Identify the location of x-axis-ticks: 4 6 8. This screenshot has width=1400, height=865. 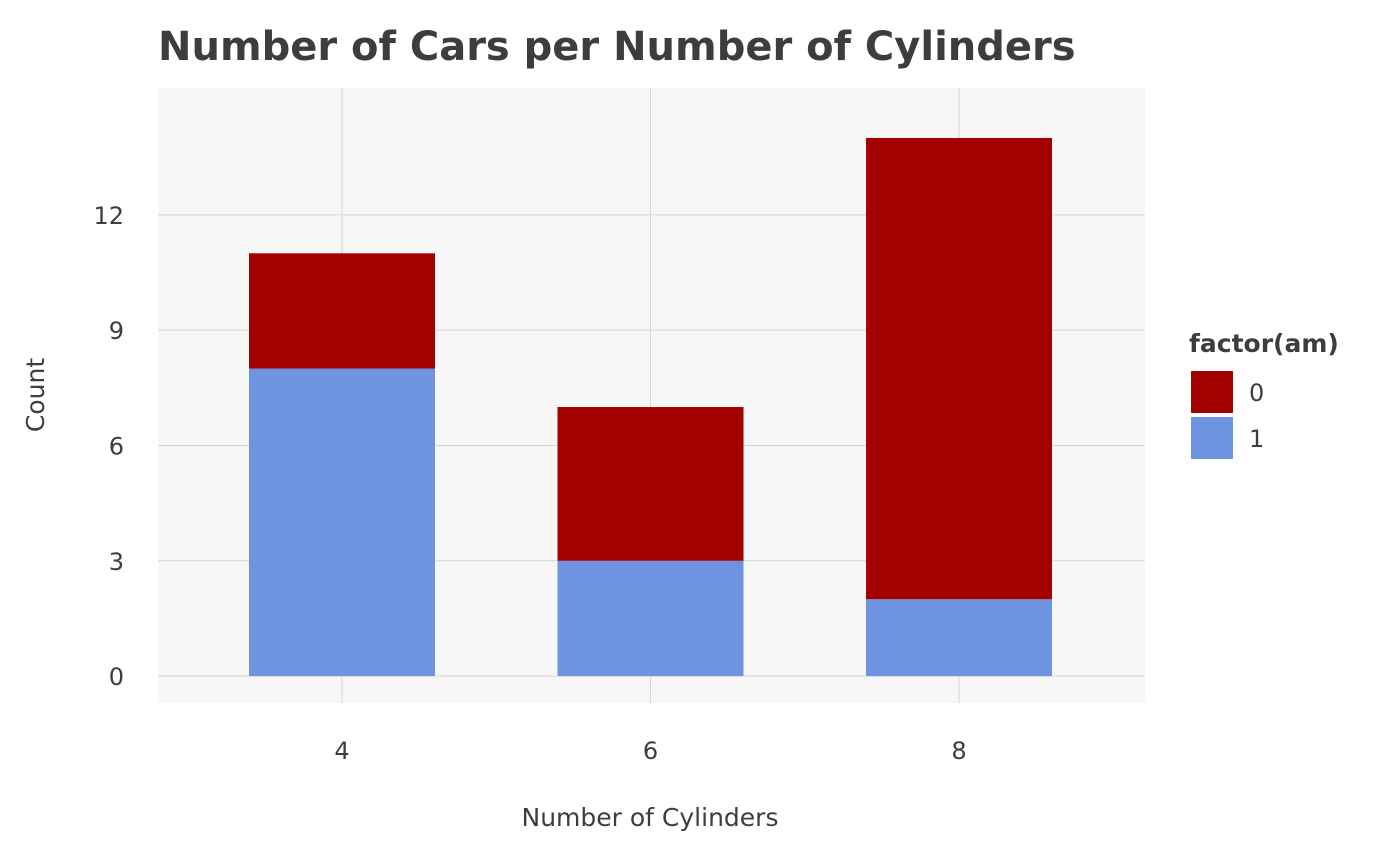
(650, 751).